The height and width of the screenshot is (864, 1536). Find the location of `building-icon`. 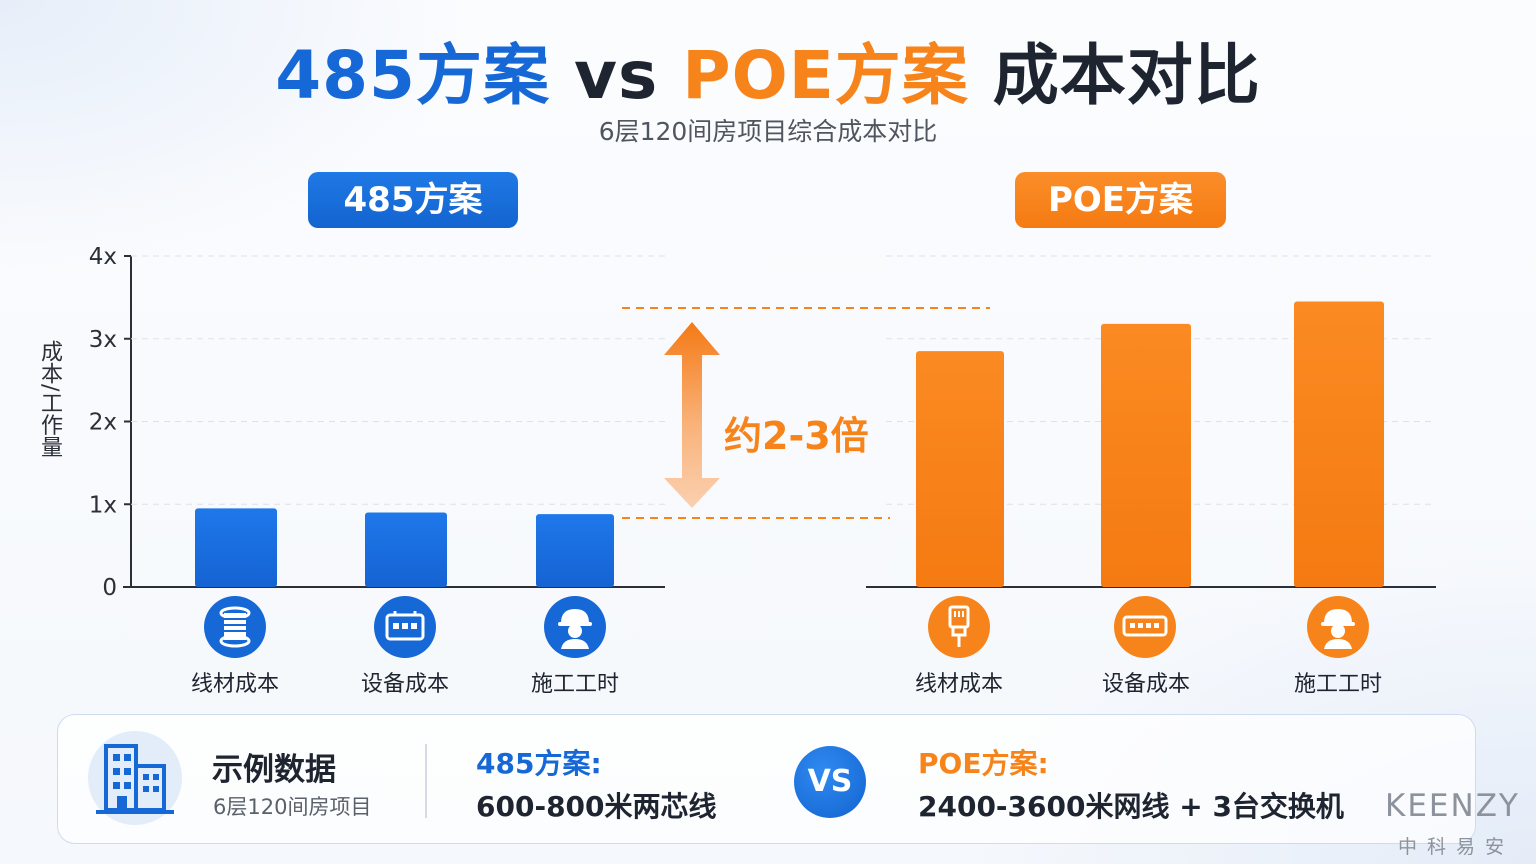

building-icon is located at coordinates (135, 778).